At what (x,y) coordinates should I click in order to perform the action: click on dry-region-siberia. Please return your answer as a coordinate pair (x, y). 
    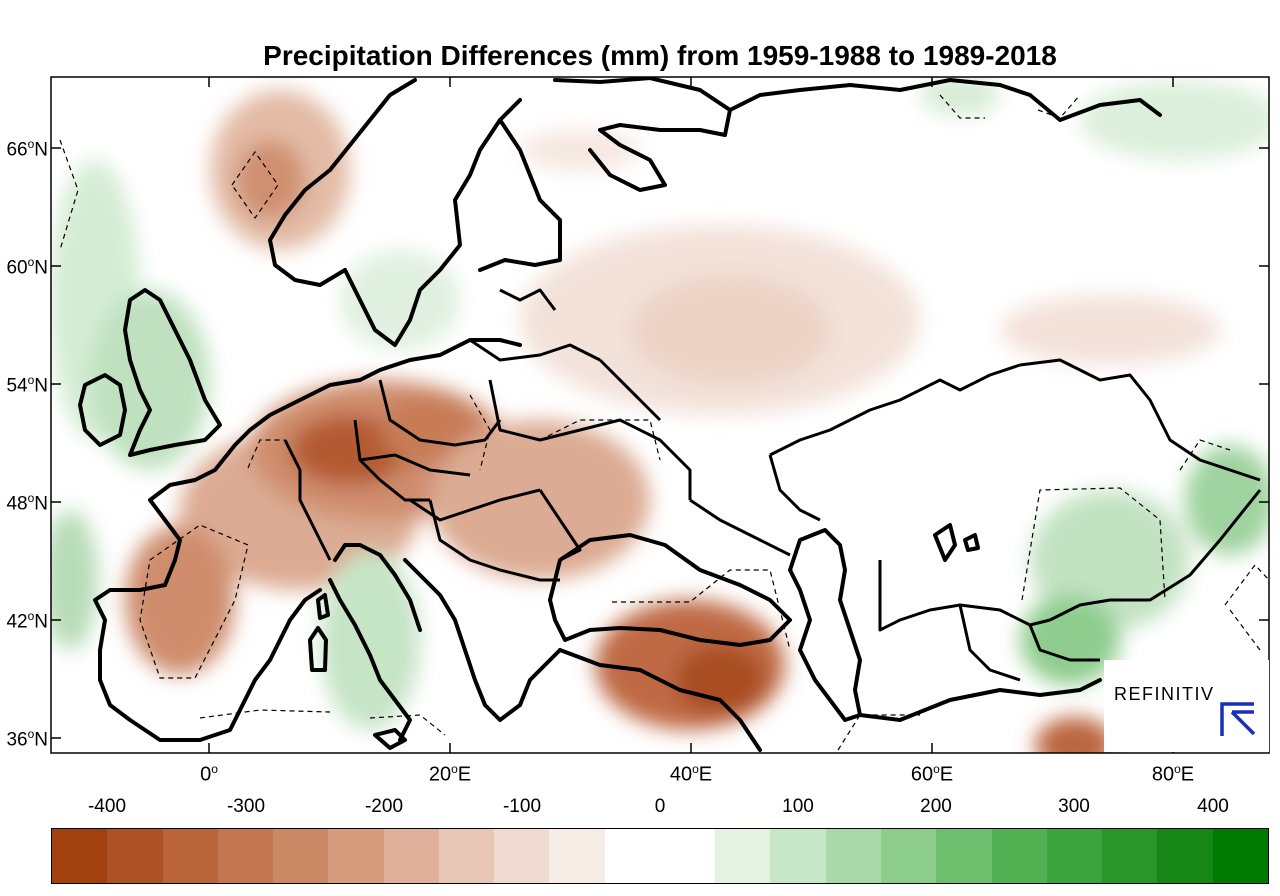
    Looking at the image, I should click on (1110, 330).